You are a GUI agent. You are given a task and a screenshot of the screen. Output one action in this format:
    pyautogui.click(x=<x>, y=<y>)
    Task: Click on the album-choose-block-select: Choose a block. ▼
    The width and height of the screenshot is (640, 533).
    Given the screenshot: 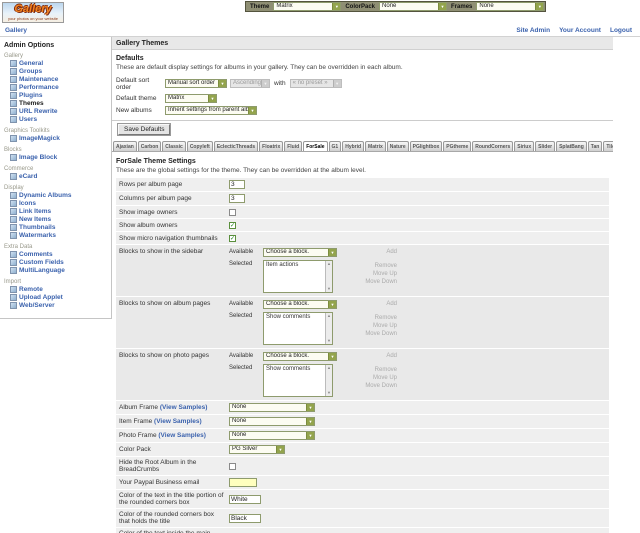 What is the action you would take?
    pyautogui.click(x=300, y=304)
    